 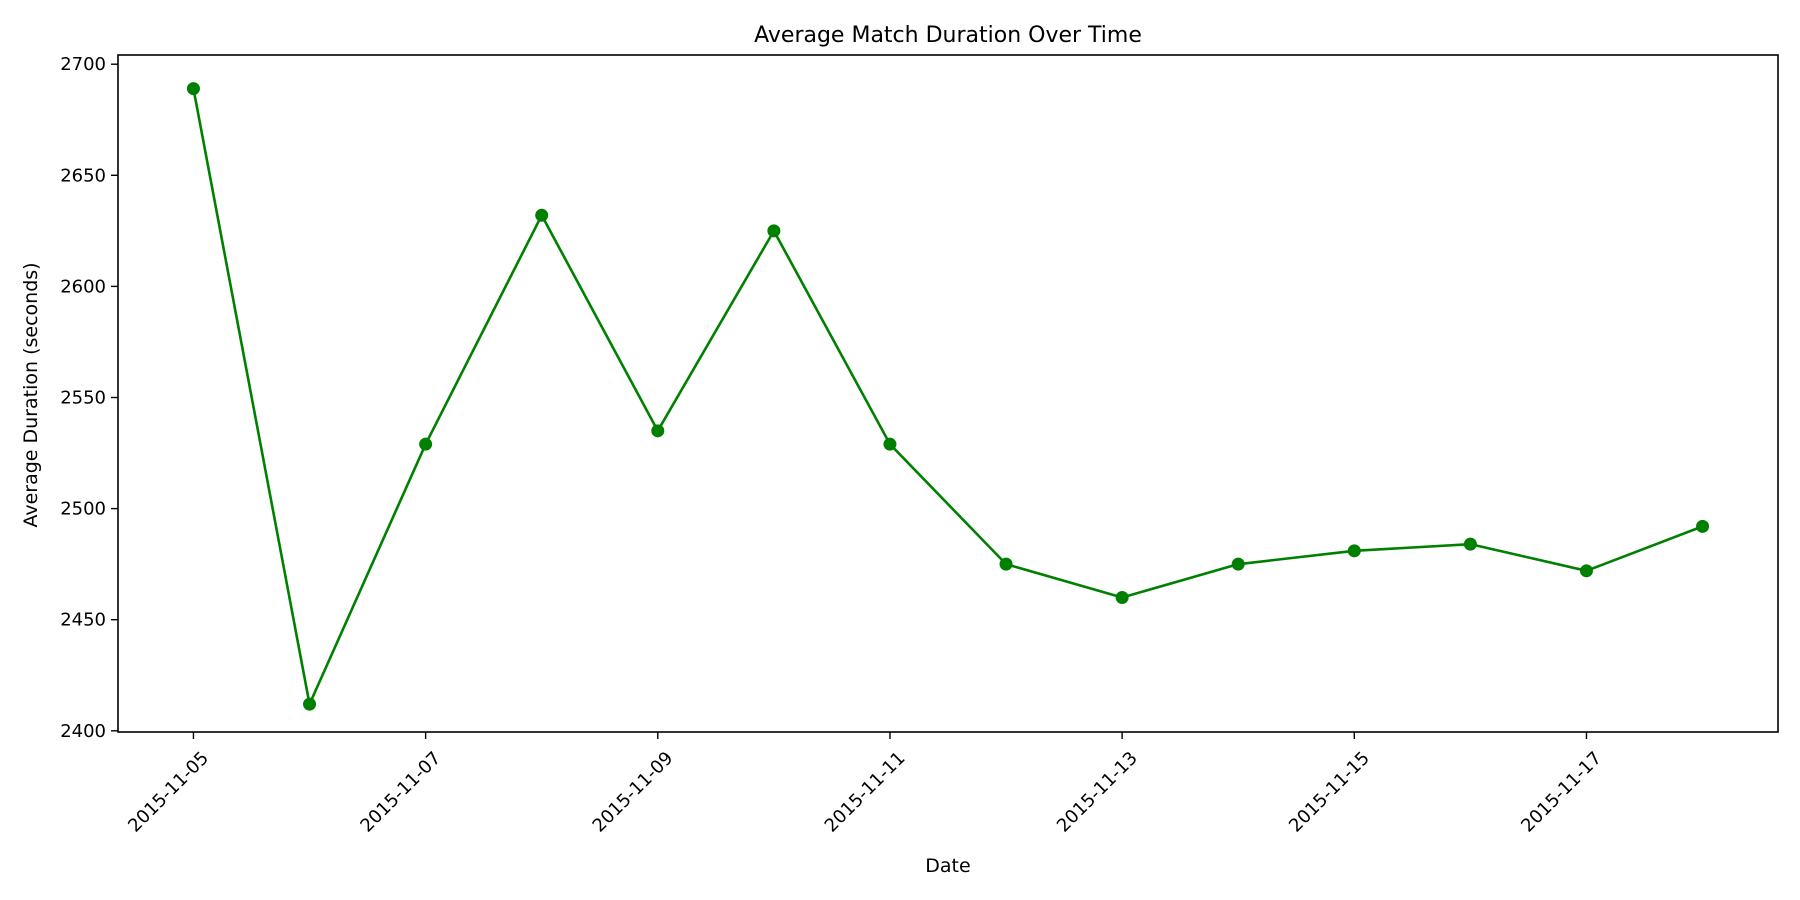 I want to click on x-axis-label: Date, so click(x=947, y=866).